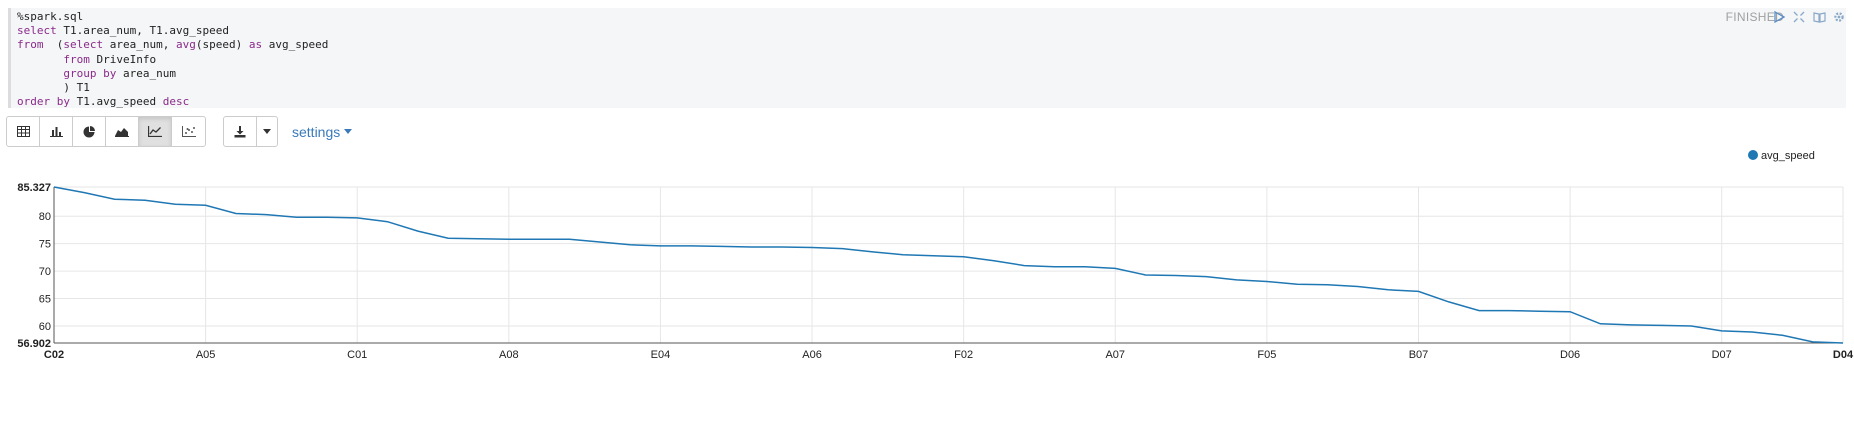 The image size is (1854, 444). I want to click on area-chart-icon, so click(122, 132).